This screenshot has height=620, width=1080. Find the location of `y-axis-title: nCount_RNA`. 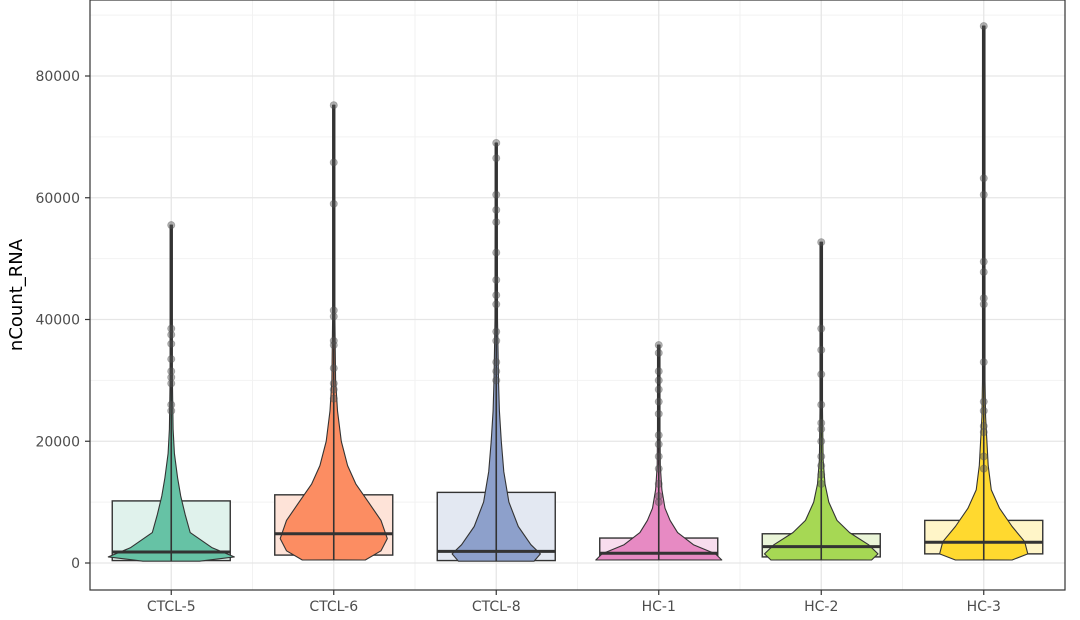

y-axis-title: nCount_RNA is located at coordinates (16, 294).